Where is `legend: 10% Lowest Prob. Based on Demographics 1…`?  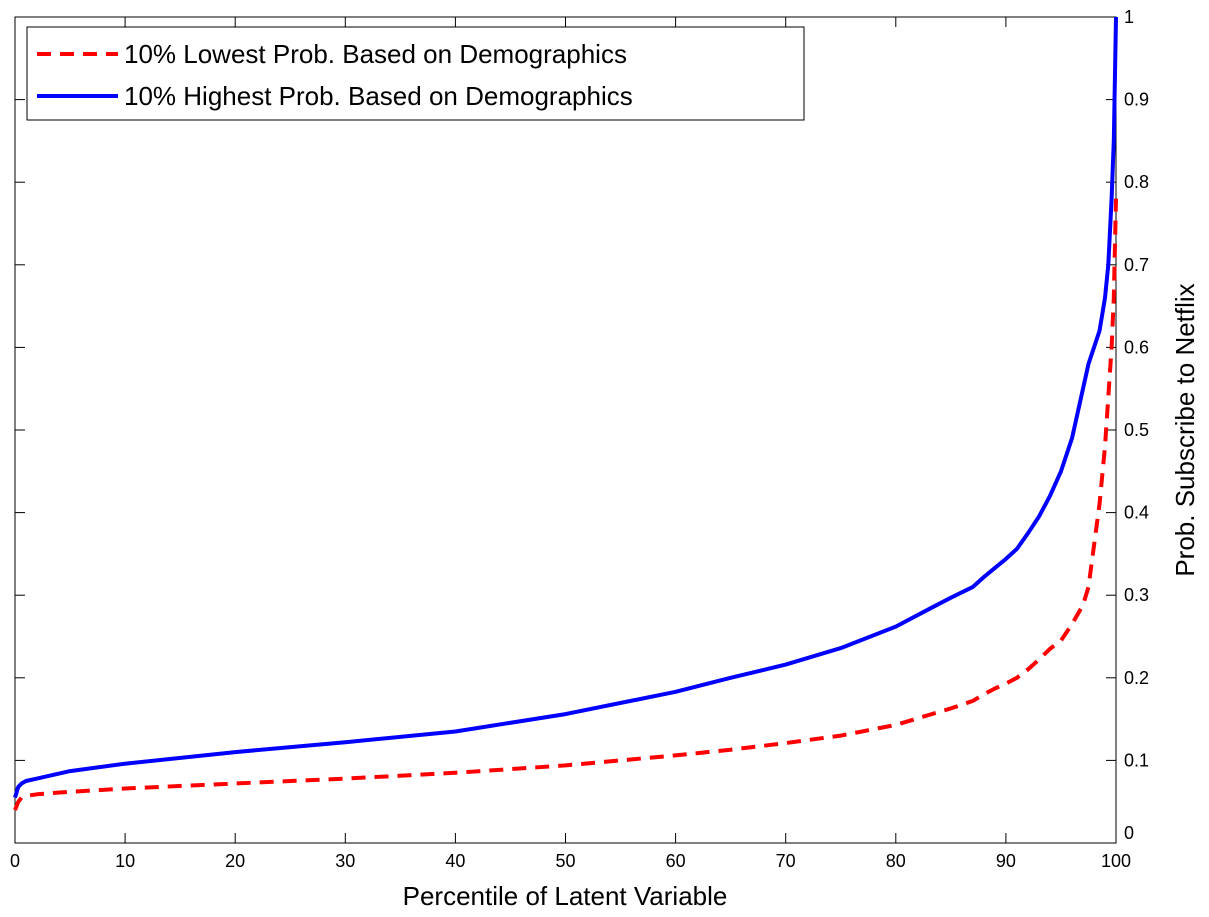
legend: 10% Lowest Prob. Based on Demographics 1… is located at coordinates (415, 73).